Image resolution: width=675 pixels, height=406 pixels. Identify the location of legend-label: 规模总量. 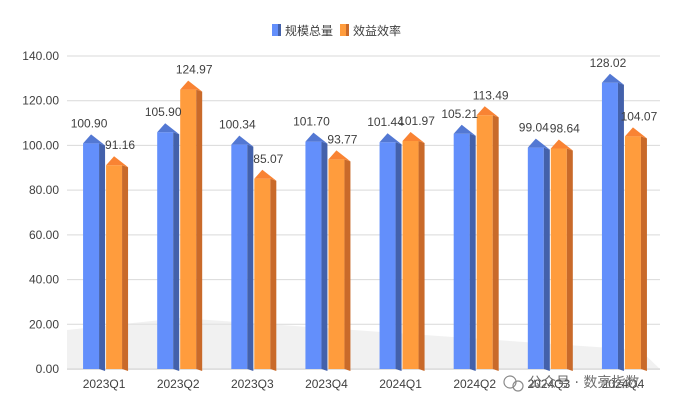
(309, 30).